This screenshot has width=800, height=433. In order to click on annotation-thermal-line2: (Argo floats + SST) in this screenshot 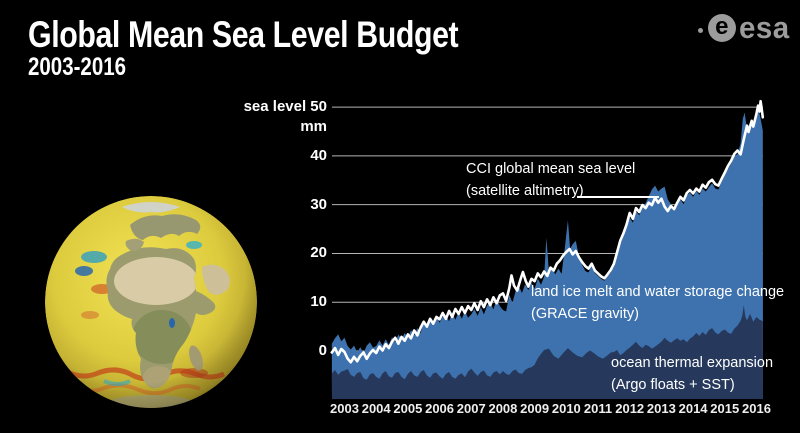, I will do `click(673, 385)`.